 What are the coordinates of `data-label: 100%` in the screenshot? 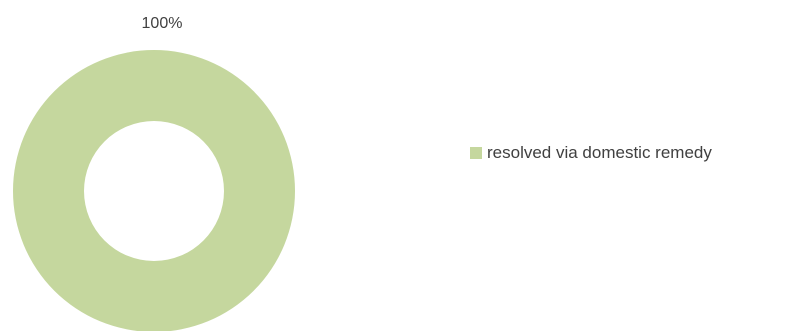 It's located at (162, 23).